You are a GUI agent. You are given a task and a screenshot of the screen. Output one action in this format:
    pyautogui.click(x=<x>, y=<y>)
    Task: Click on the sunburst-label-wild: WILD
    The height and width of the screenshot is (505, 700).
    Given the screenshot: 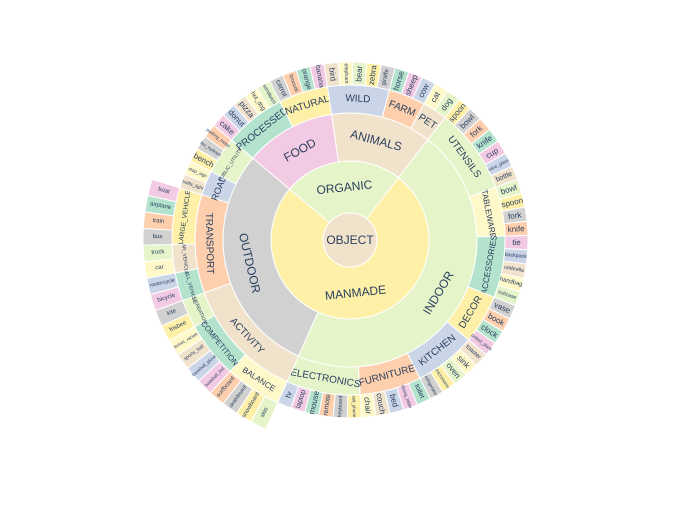 What is the action you would take?
    pyautogui.click(x=358, y=99)
    